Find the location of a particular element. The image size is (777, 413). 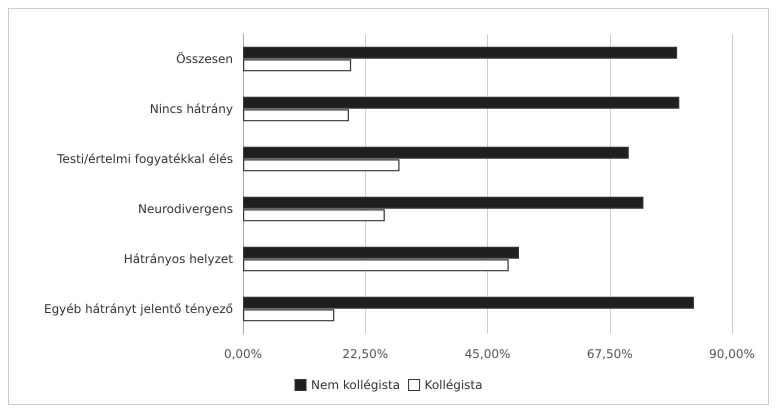

y-tick-label: Egyéb hátrányt jelentő tényező is located at coordinates (138, 309).